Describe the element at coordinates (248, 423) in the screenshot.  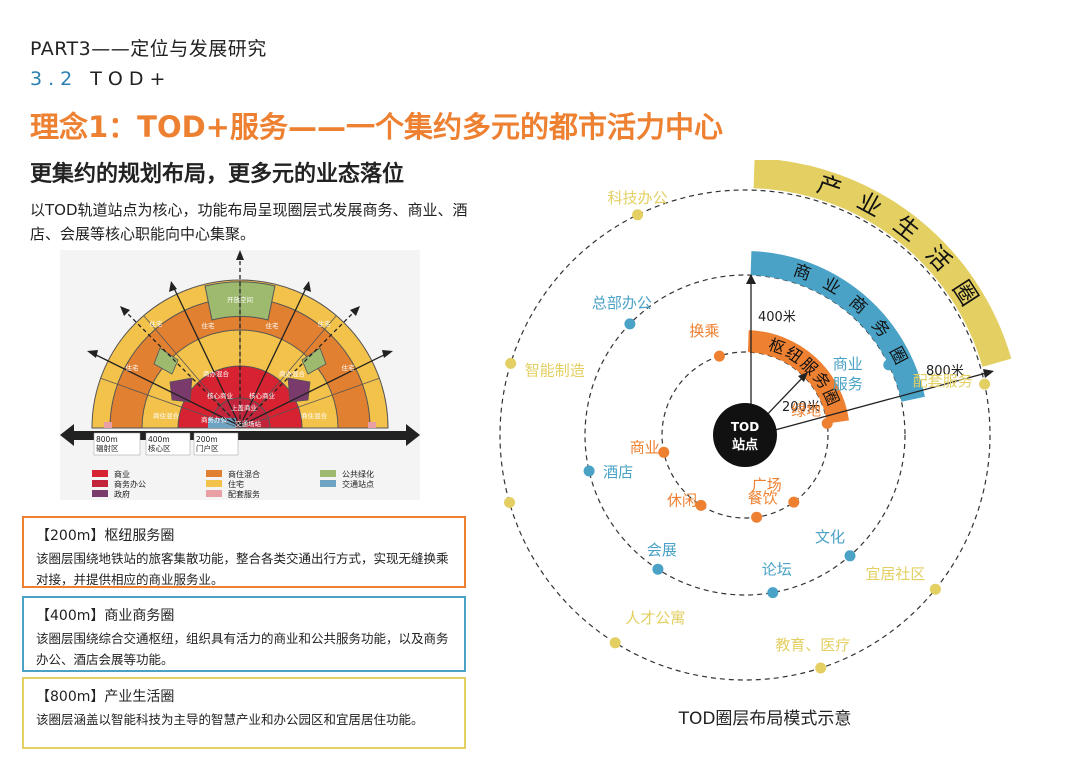
I see `fan-label-transit-hub: 交通场站` at that location.